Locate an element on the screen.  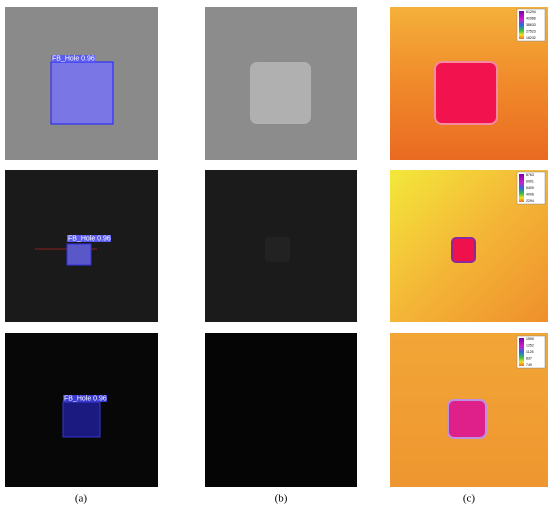
colorbar-label: 42966 is located at coordinates (531, 18).